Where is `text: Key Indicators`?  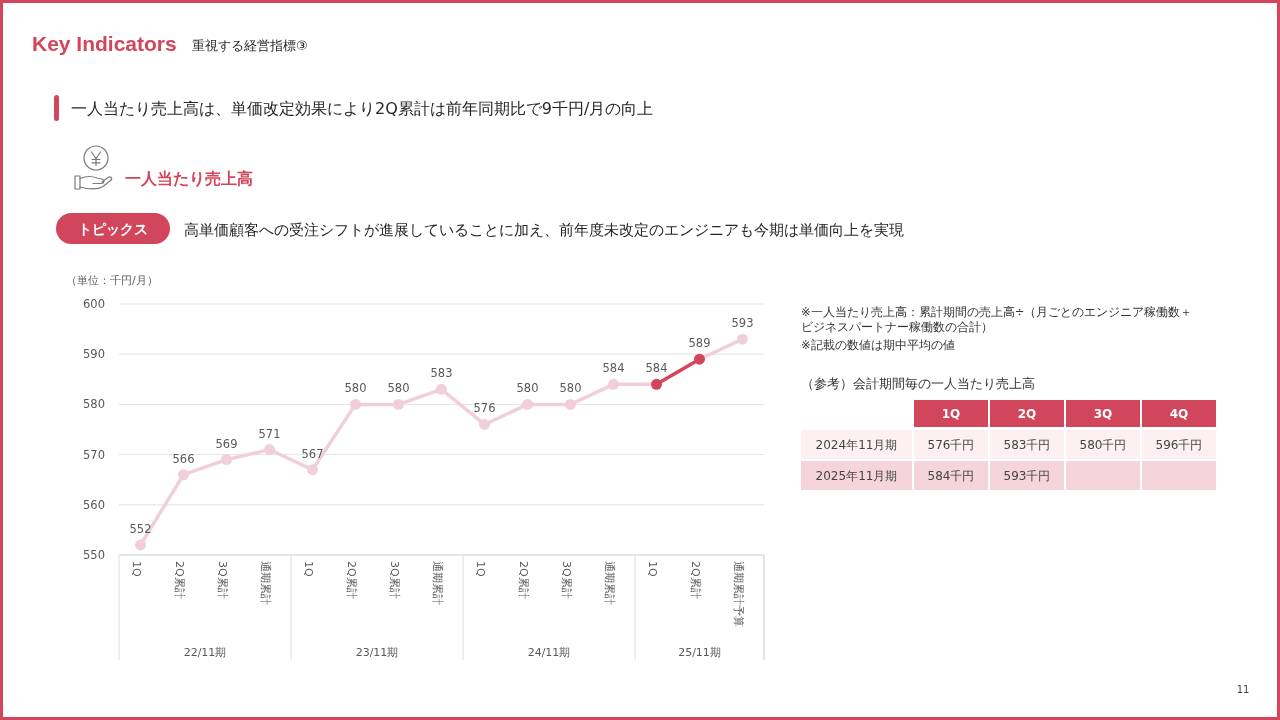 text: Key Indicators is located at coordinates (104, 43).